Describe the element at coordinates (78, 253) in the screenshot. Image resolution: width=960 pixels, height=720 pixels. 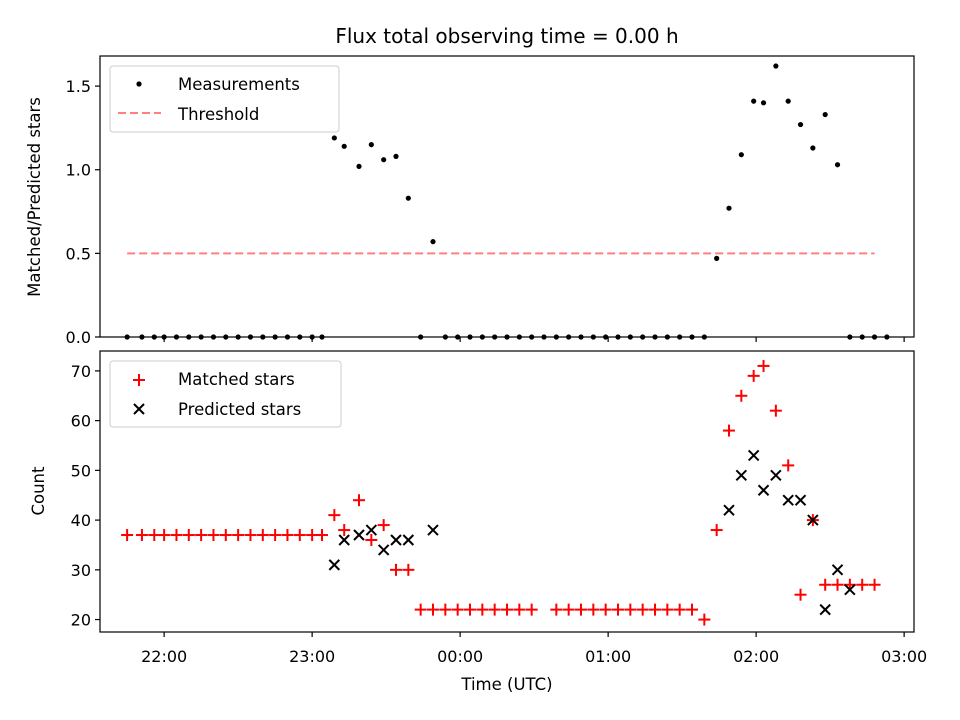
I see `y-tick-label: 0.5` at that location.